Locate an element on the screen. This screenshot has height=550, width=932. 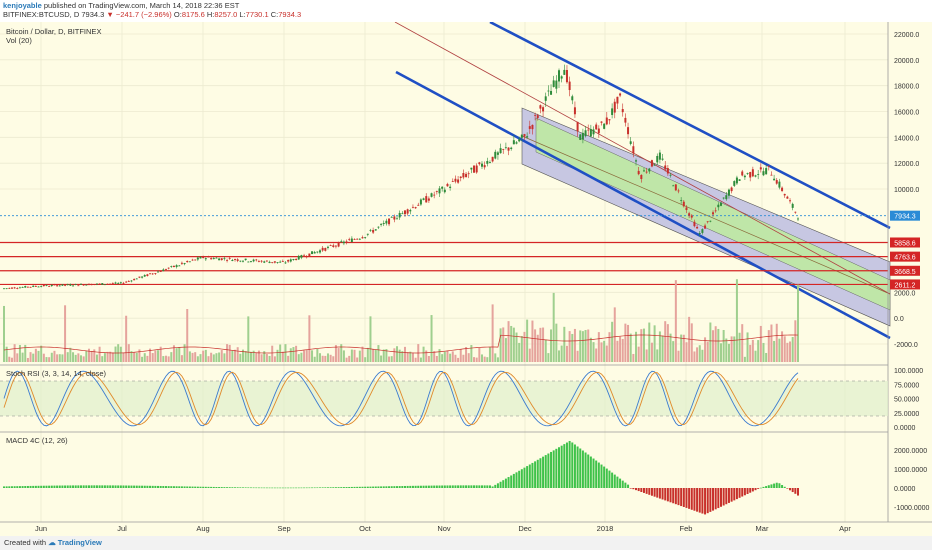
y-tick-label: 20000.0 is located at coordinates (906, 61).